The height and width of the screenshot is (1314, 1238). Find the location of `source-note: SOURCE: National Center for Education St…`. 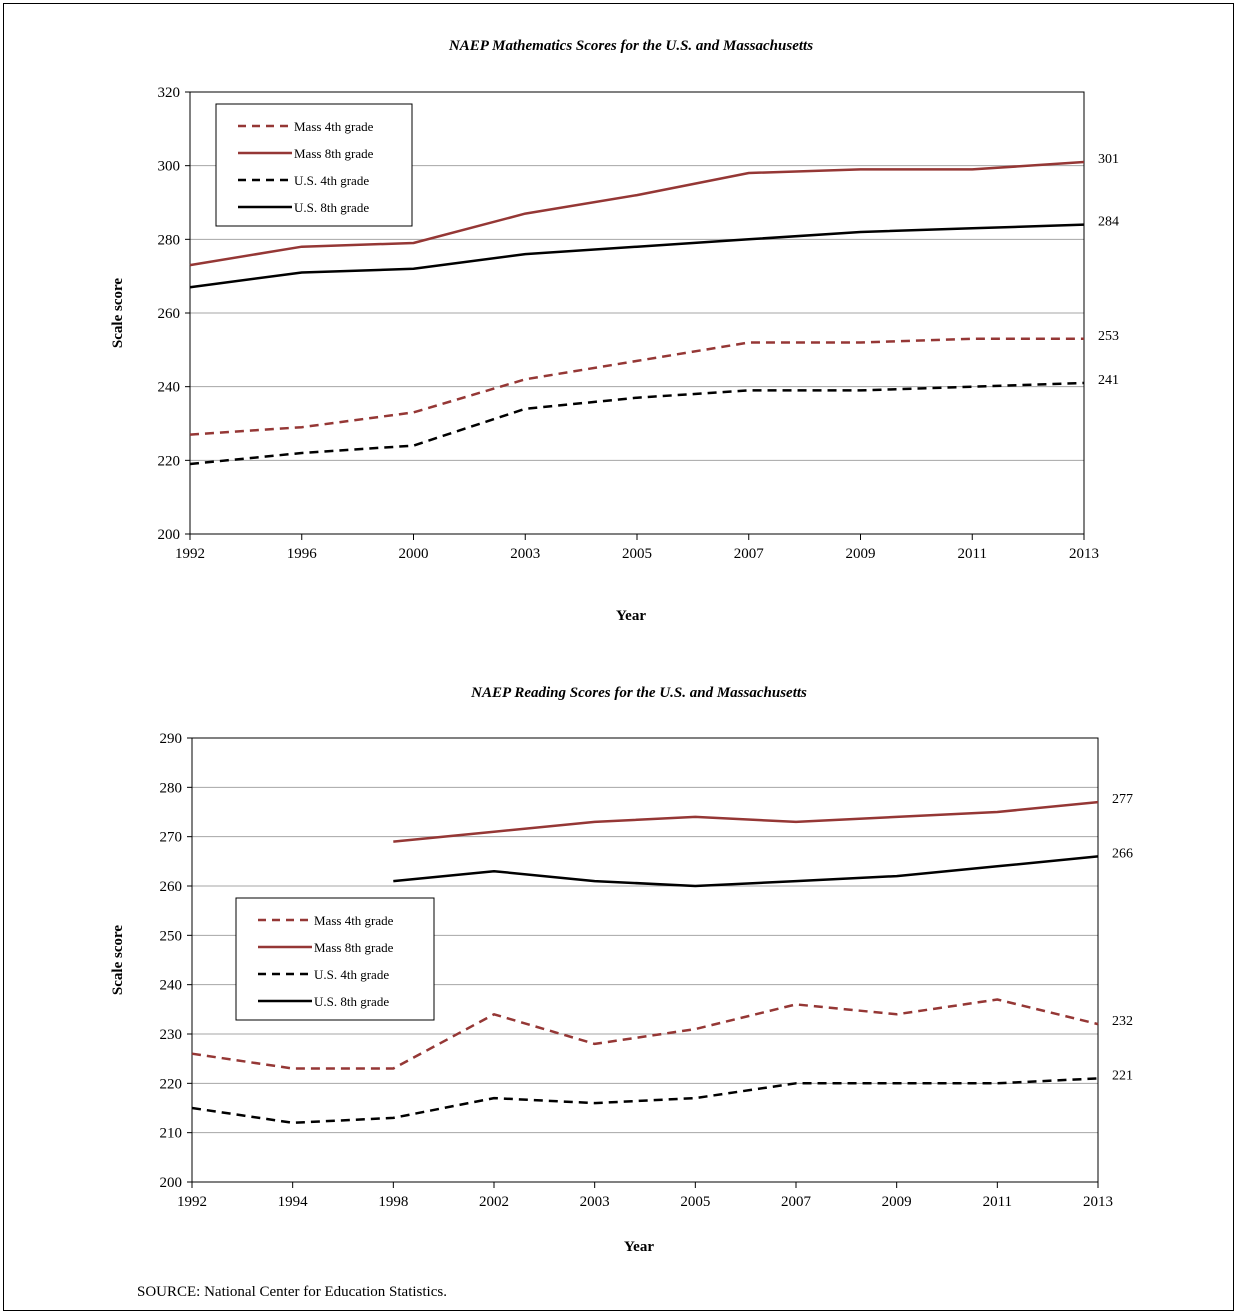

source-note: SOURCE: National Center for Education St… is located at coordinates (292, 1292).